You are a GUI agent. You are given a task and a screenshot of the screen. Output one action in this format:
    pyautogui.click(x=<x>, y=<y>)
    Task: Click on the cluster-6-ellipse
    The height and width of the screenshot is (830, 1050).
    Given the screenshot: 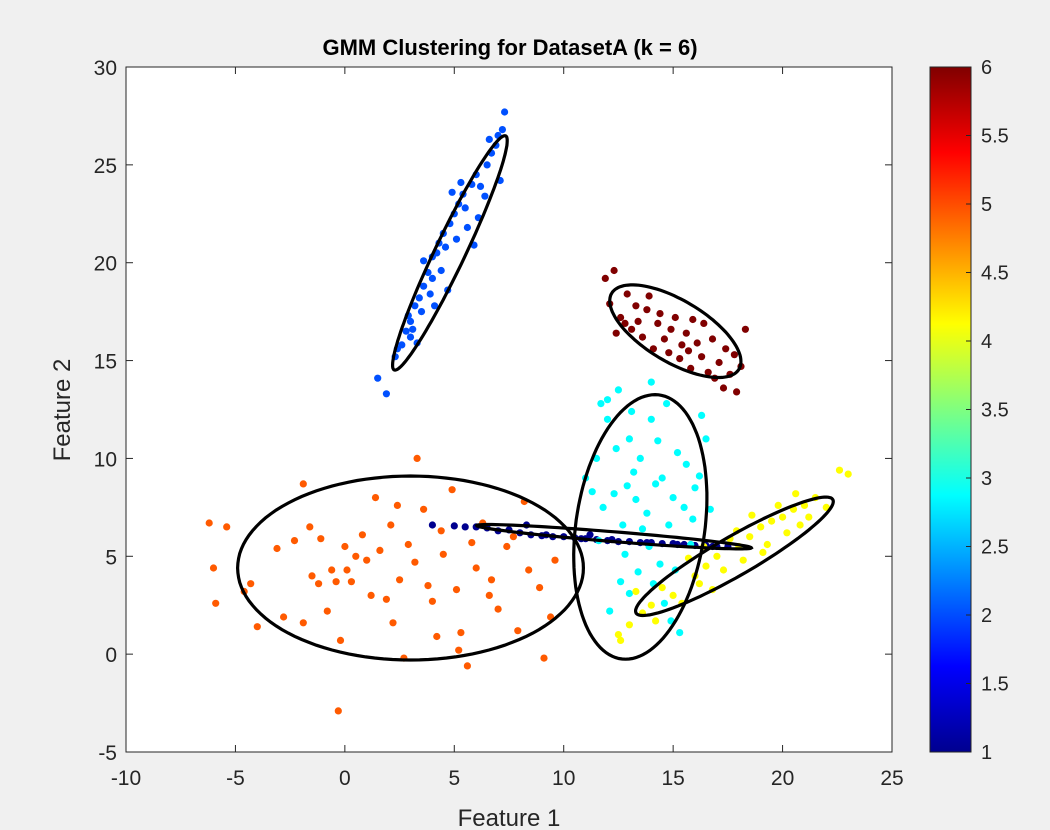 What is the action you would take?
    pyautogui.click(x=675, y=331)
    